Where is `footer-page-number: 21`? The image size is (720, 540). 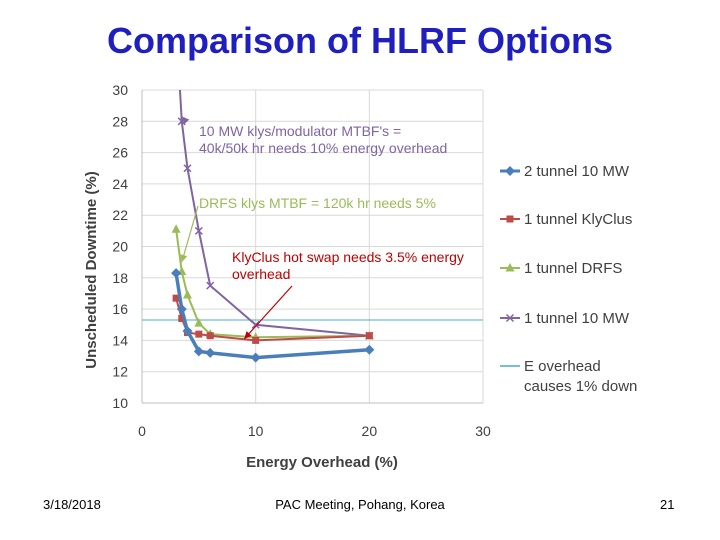
footer-page-number: 21 is located at coordinates (667, 504).